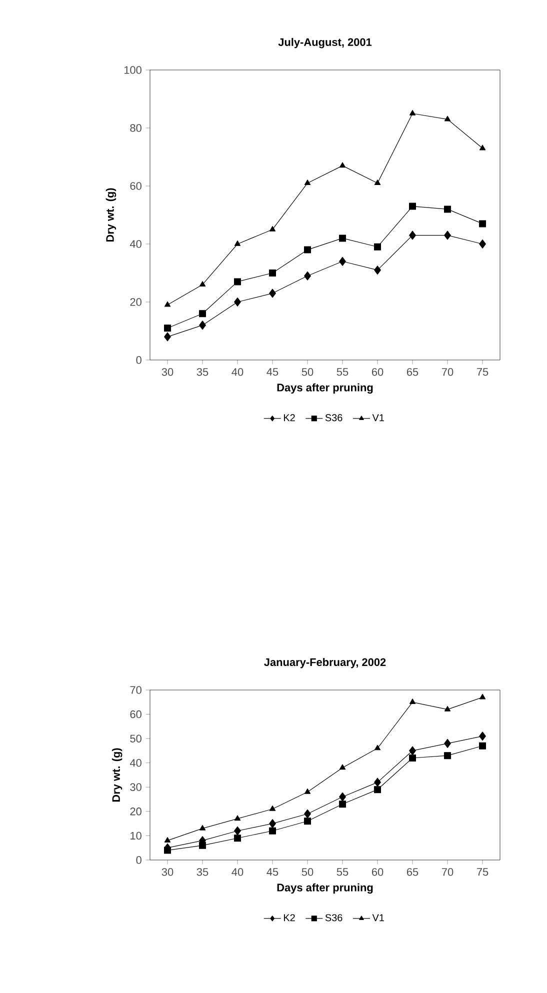 The width and height of the screenshot is (547, 993). Describe the element at coordinates (133, 70) in the screenshot. I see `y-tick-label: 100` at that location.